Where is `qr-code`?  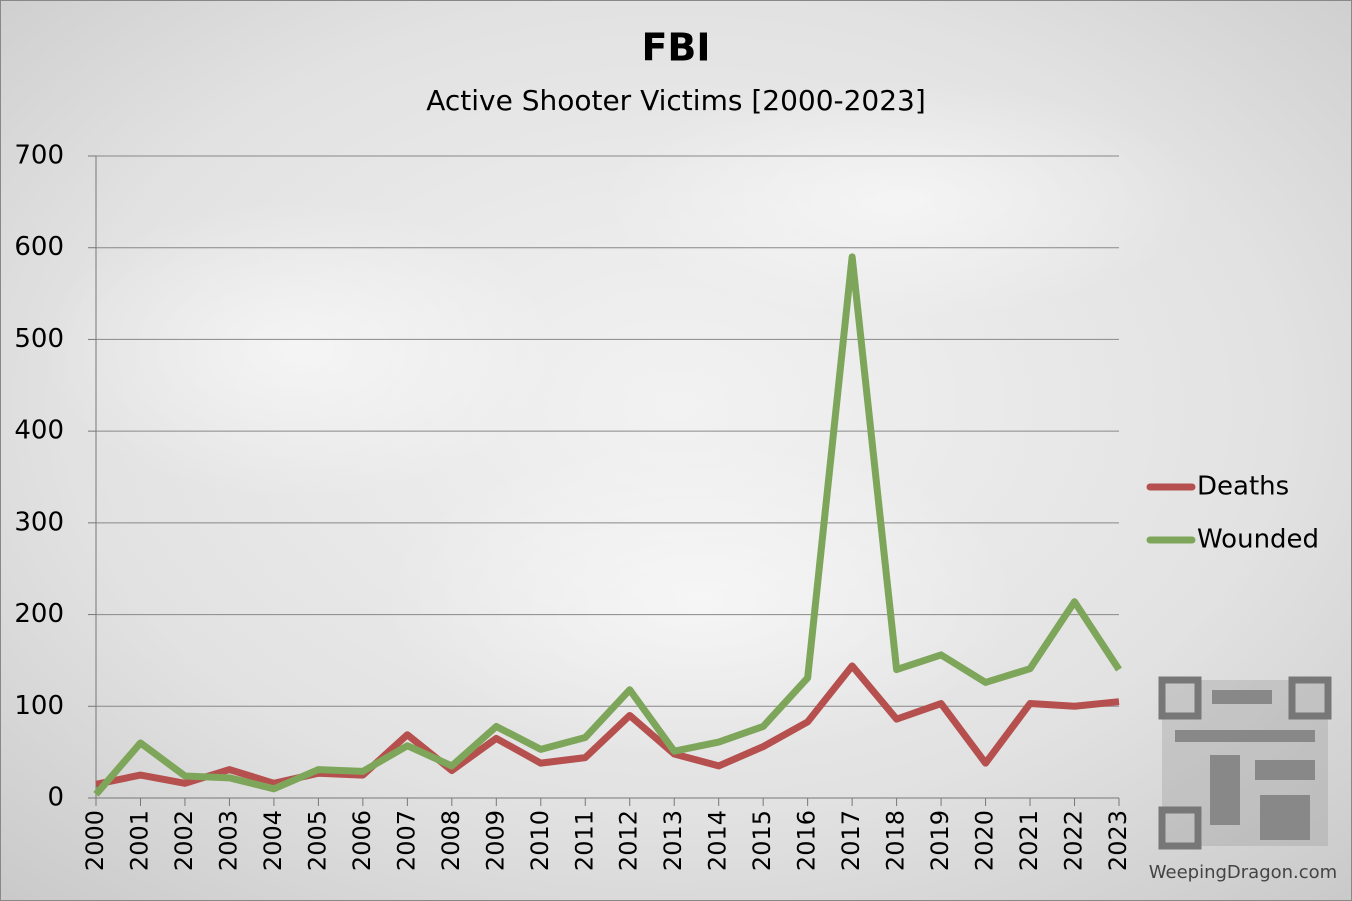 qr-code is located at coordinates (1245, 763).